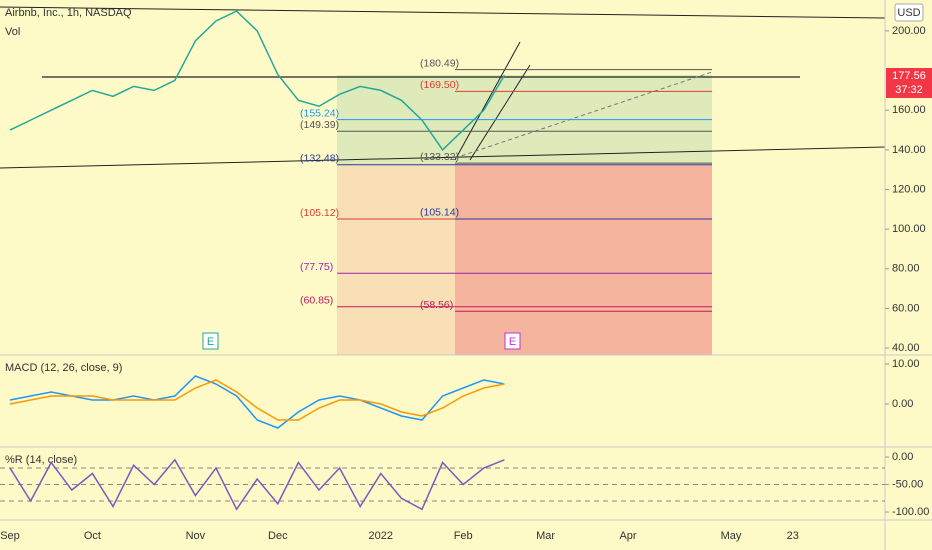 The height and width of the screenshot is (550, 932). Describe the element at coordinates (439, 213) in the screenshot. I see `fib-label: (105.14)` at that location.